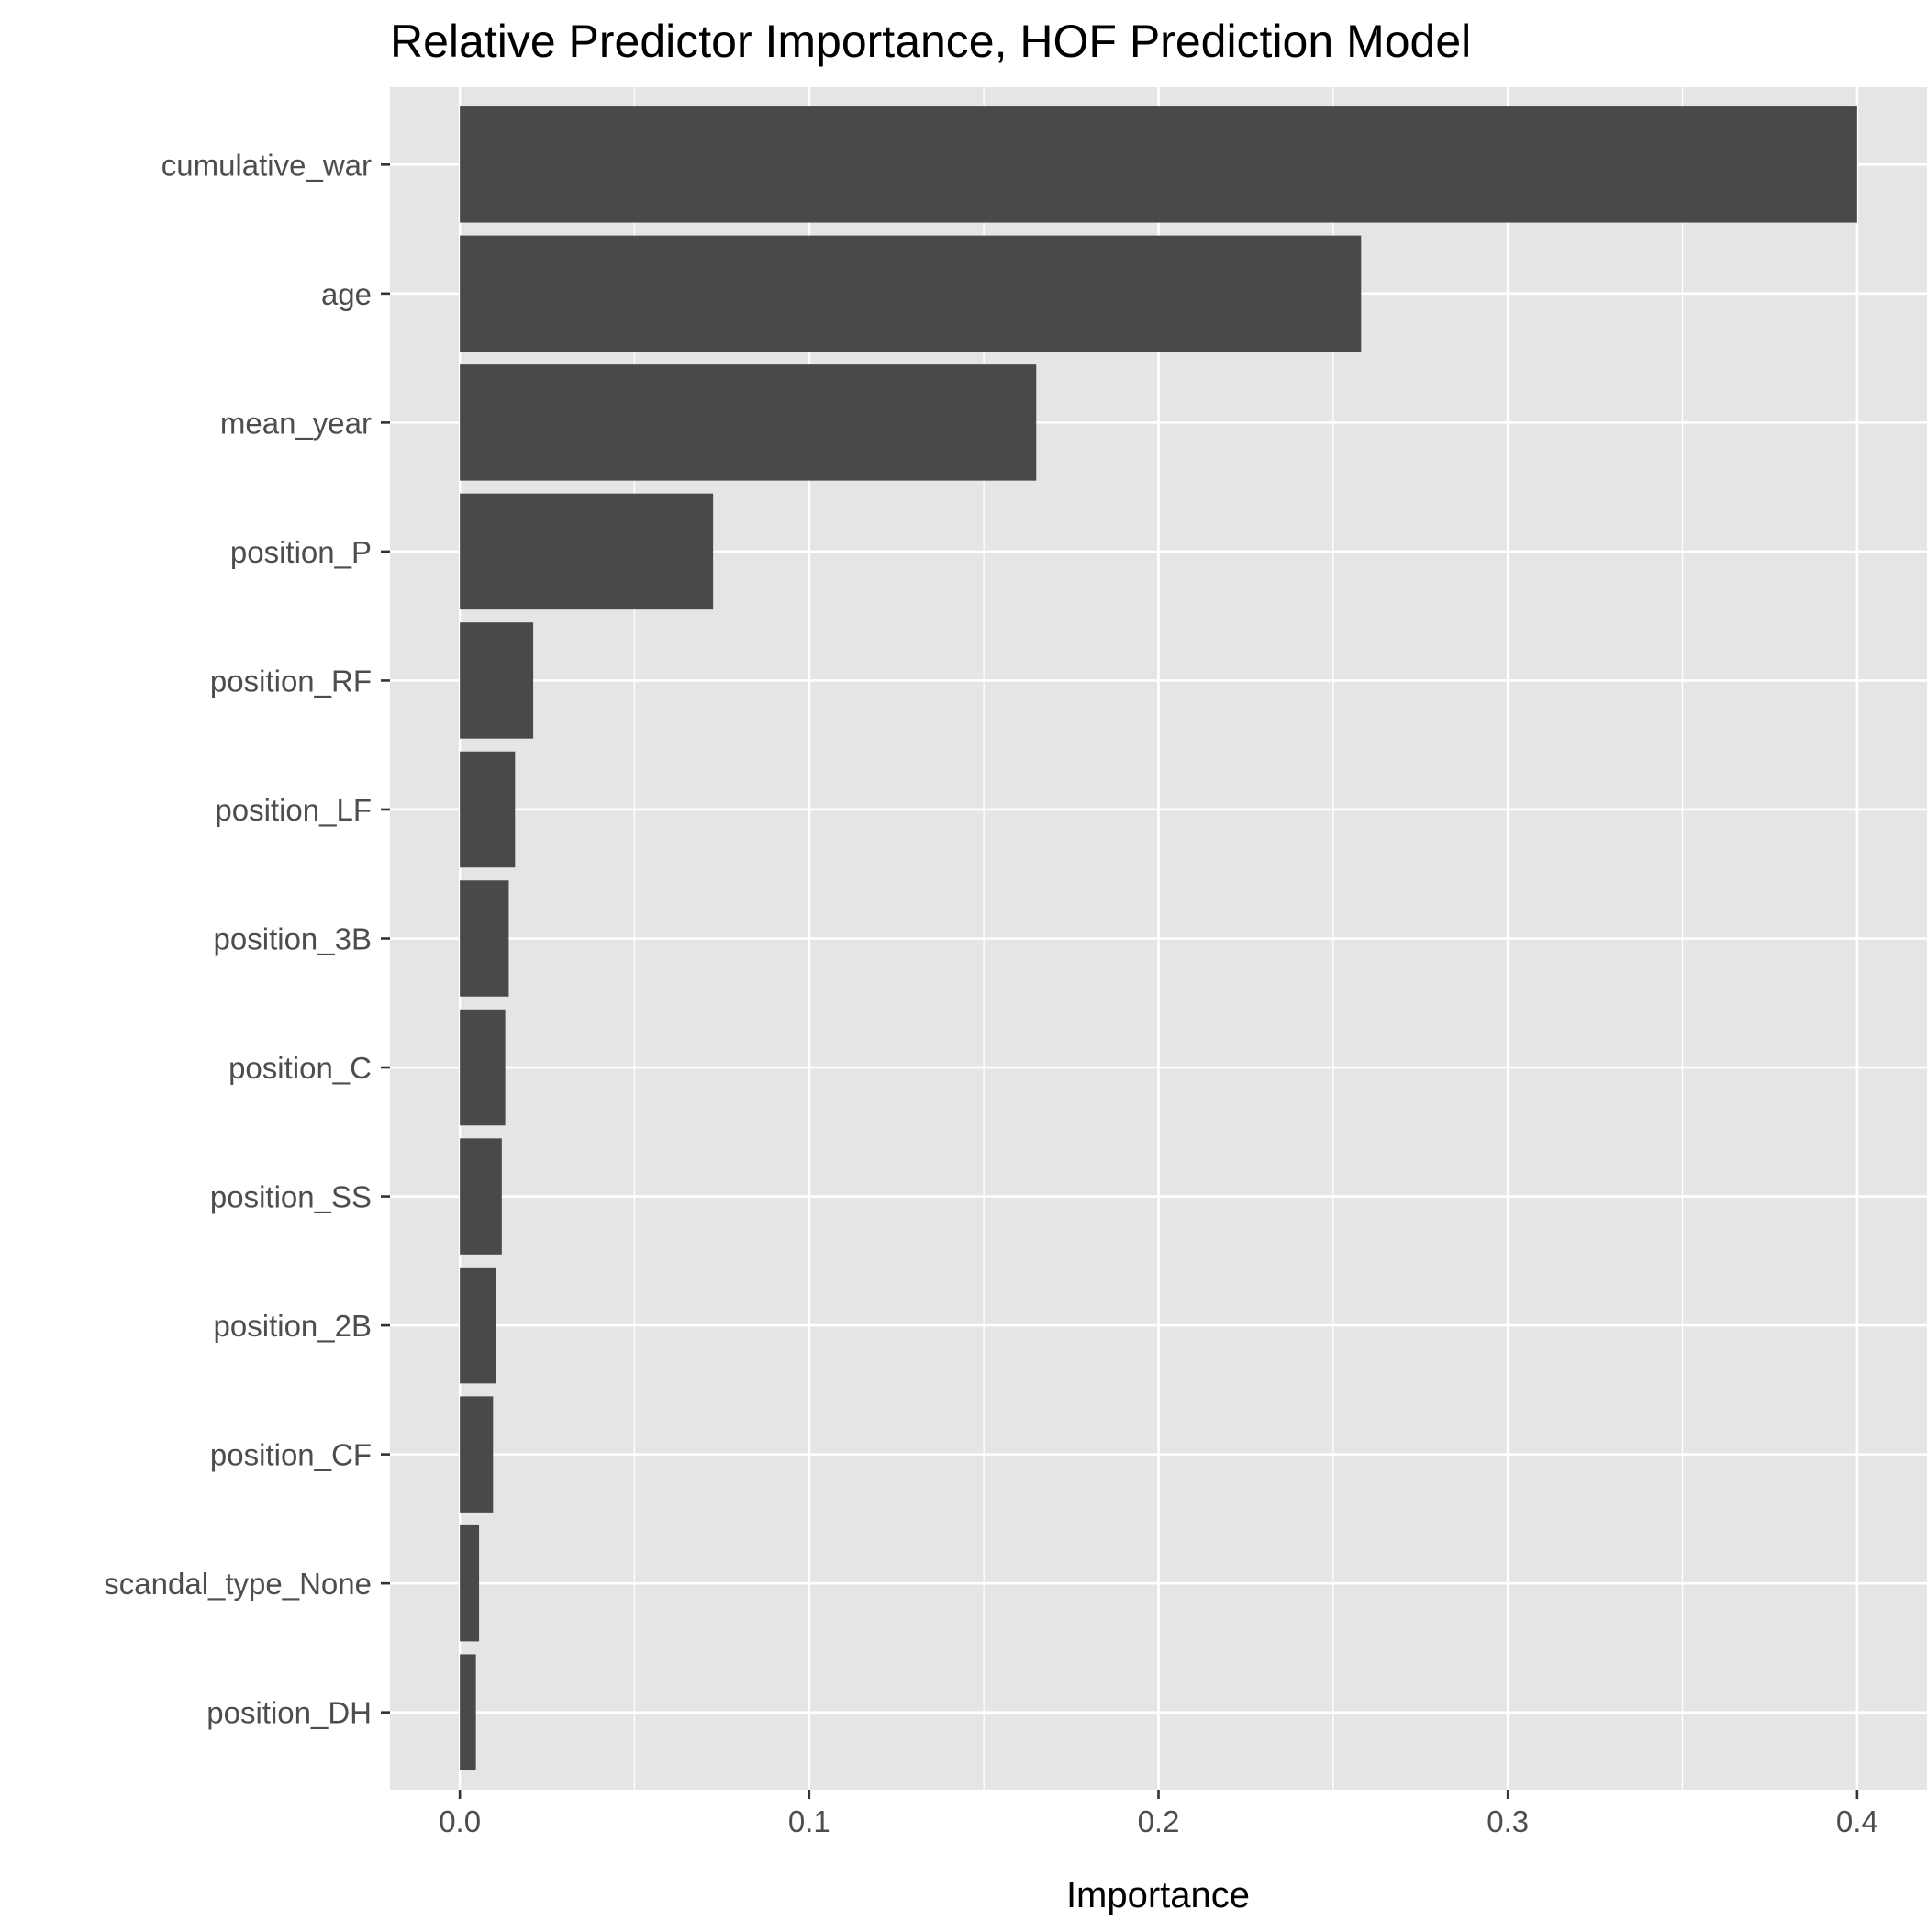 The width and height of the screenshot is (1927, 1932). I want to click on y-tick-label: age, so click(346, 294).